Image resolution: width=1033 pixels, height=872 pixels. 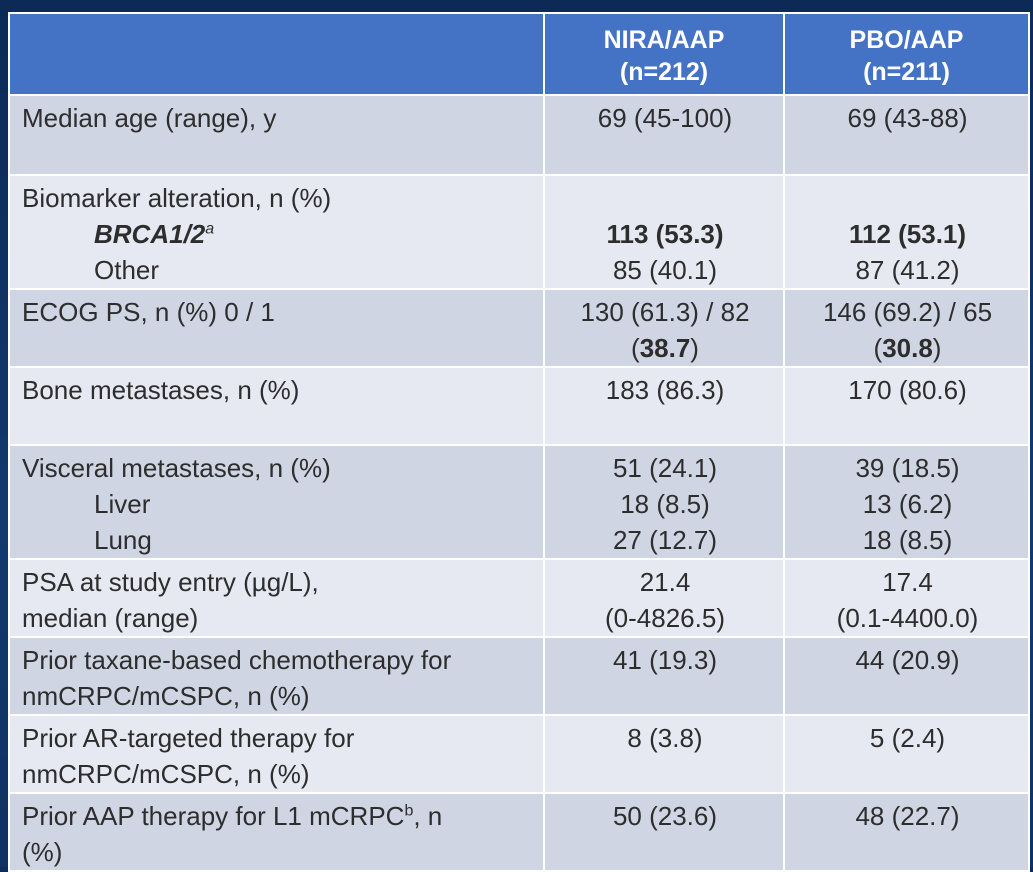 I want to click on other-label: Other, so click(x=127, y=270).